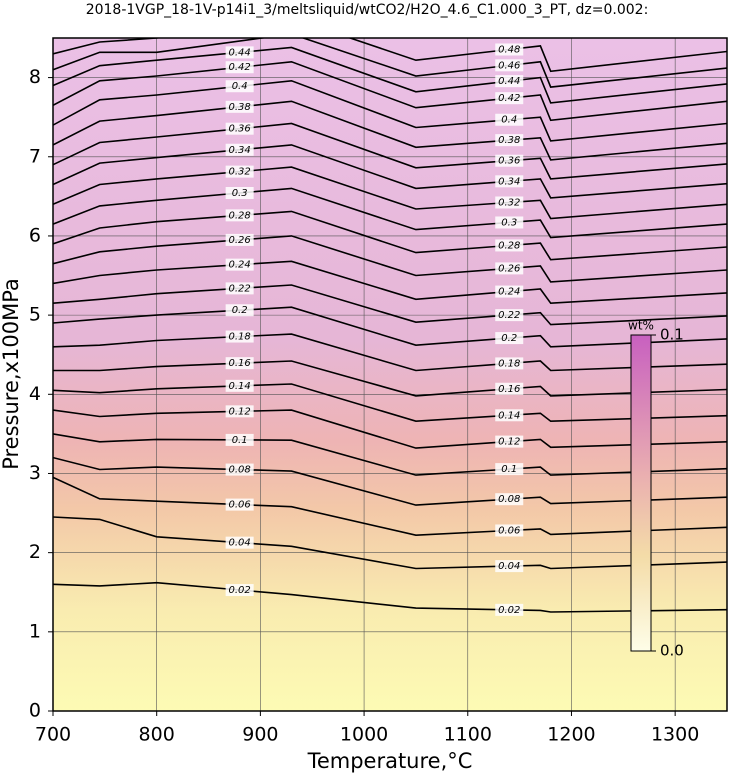 The height and width of the screenshot is (780, 734). I want to click on contour-label-text: 0.32, so click(240, 172).